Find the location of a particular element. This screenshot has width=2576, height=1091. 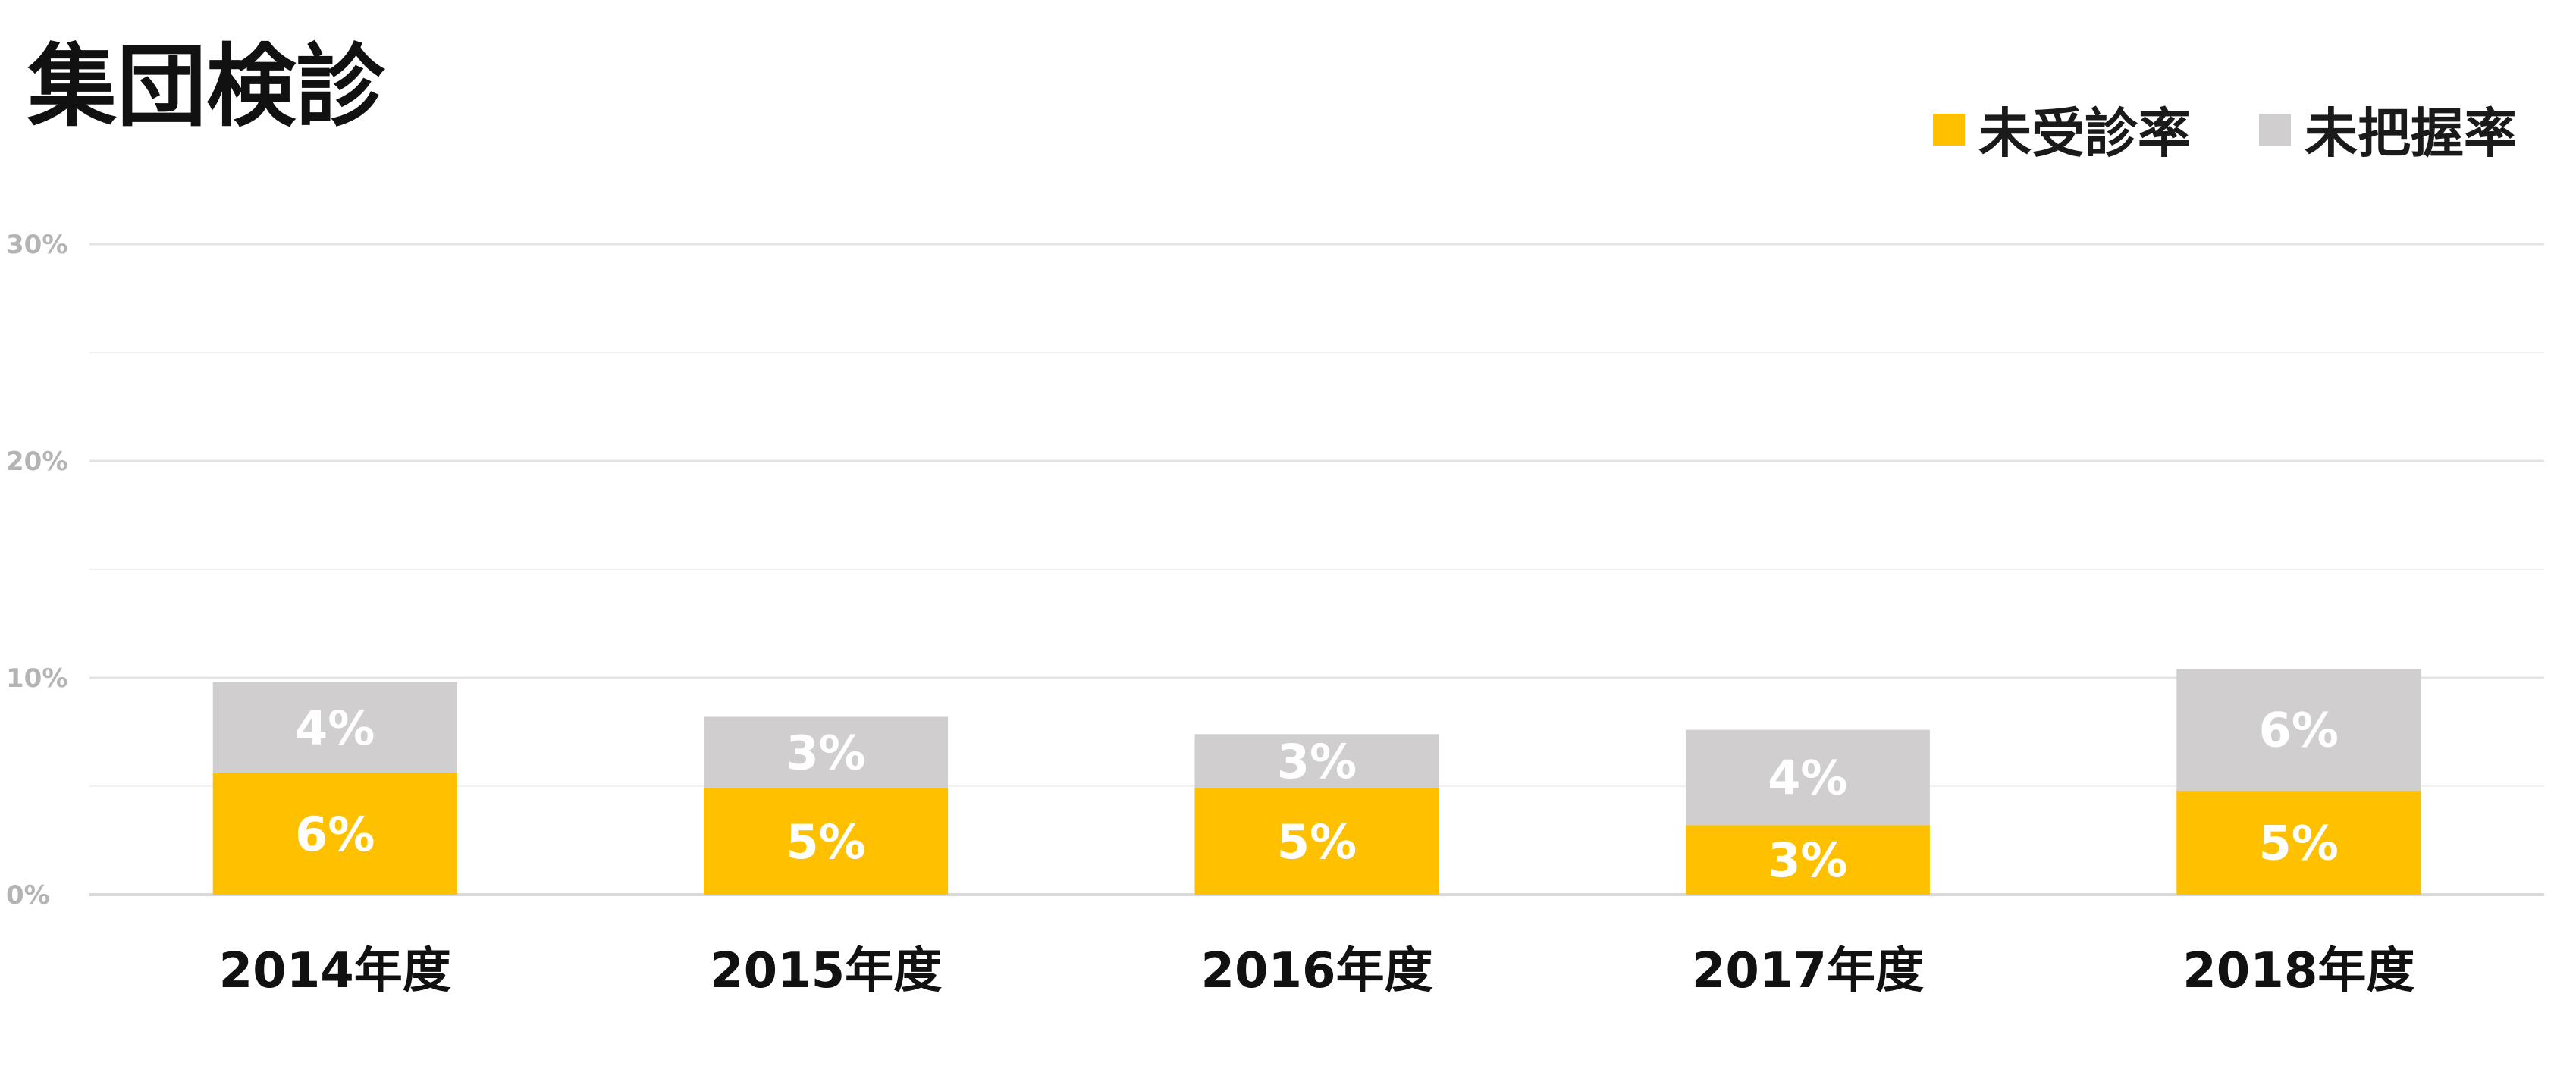

category-label: 2016年度 is located at coordinates (1316, 971).